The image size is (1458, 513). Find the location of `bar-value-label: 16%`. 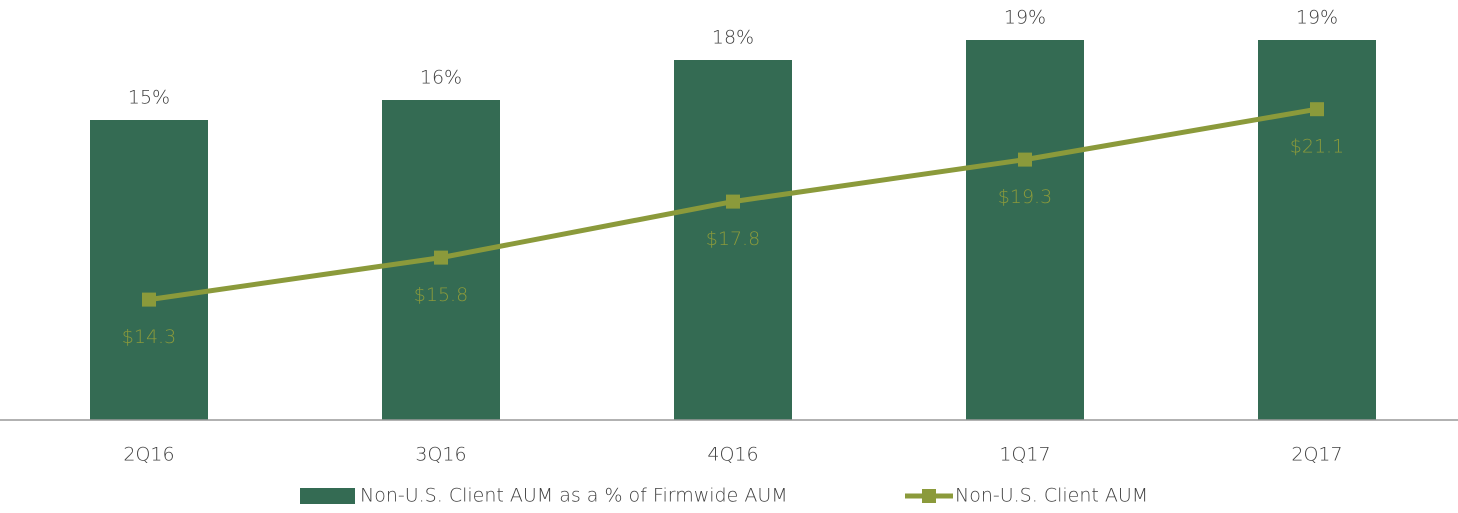

bar-value-label: 16% is located at coordinates (441, 78).